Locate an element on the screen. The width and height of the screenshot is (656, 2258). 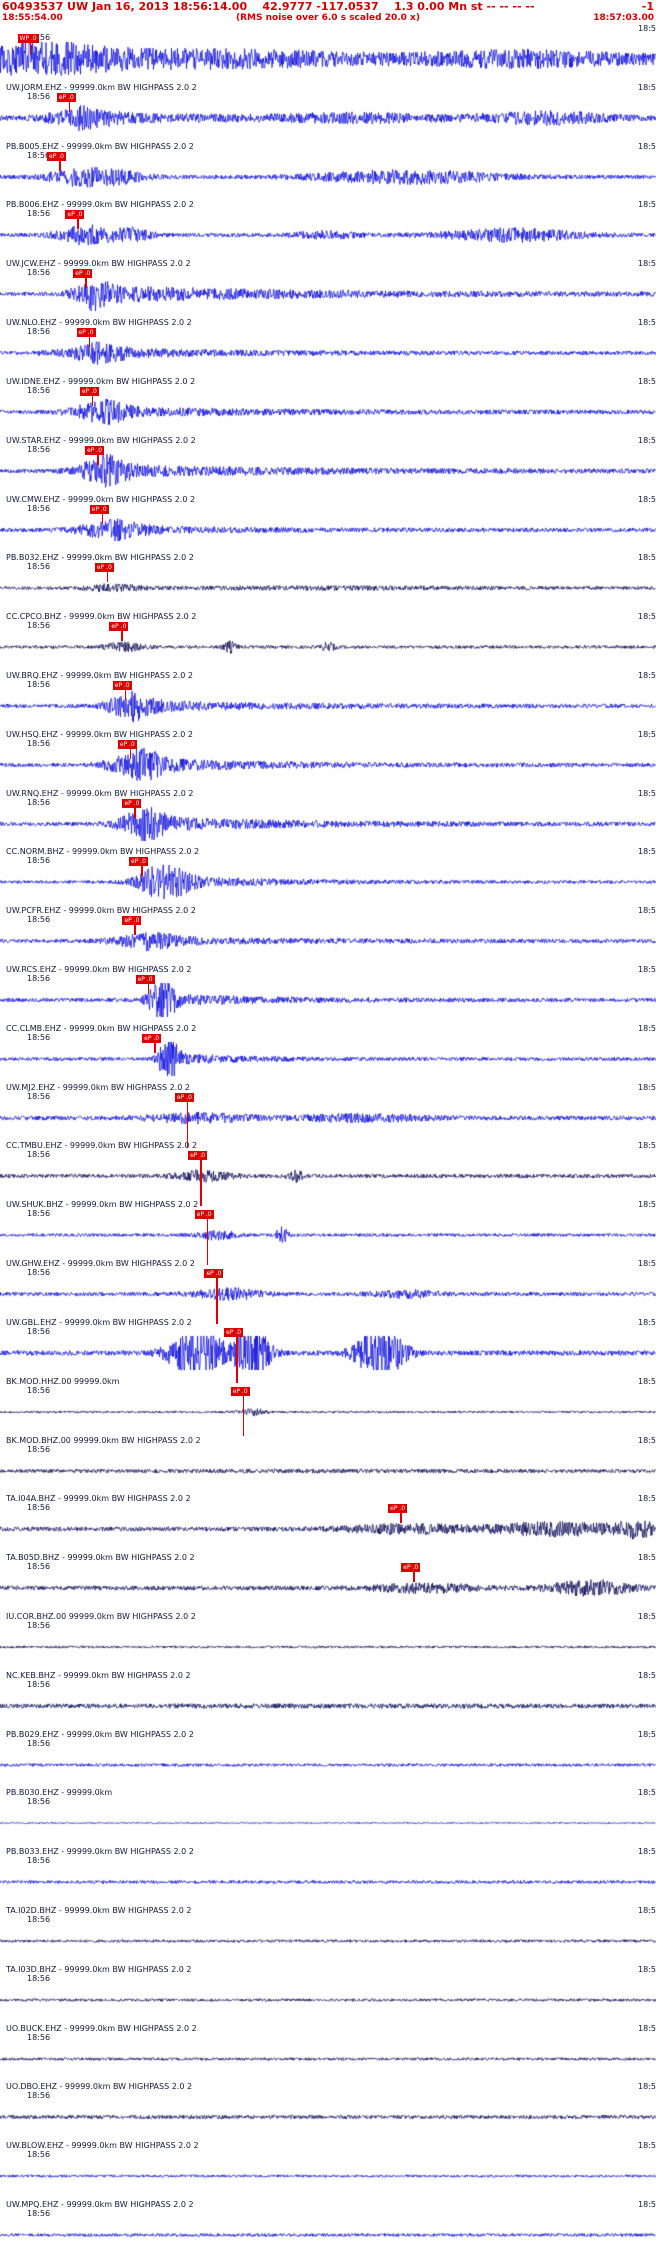
trace-label: PB.B030.EHZ - 99999.0km is located at coordinates (59, 1793).